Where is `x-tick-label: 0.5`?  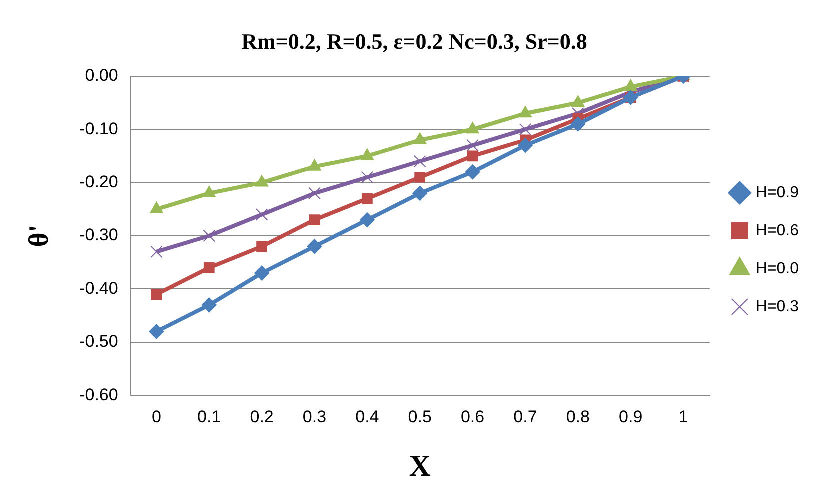 x-tick-label: 0.5 is located at coordinates (420, 416).